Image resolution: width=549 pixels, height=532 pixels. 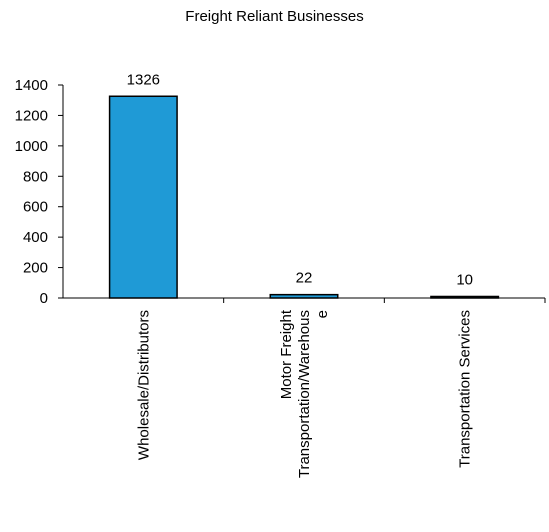 I want to click on y-tick-label: 1200, so click(x=31, y=115).